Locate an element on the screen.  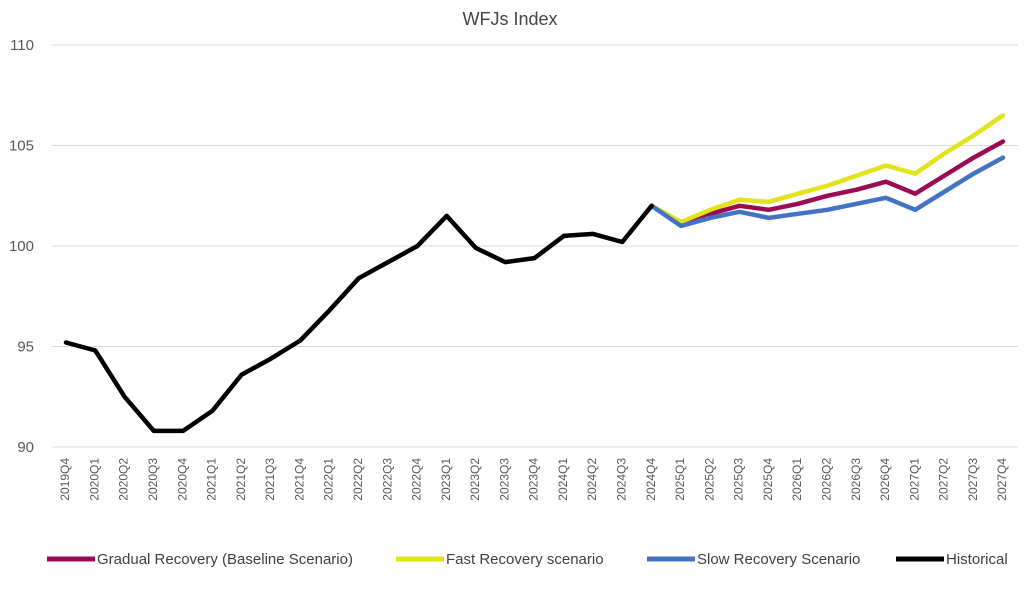
x-tick-label: 2025Q1 is located at coordinates (680, 479).